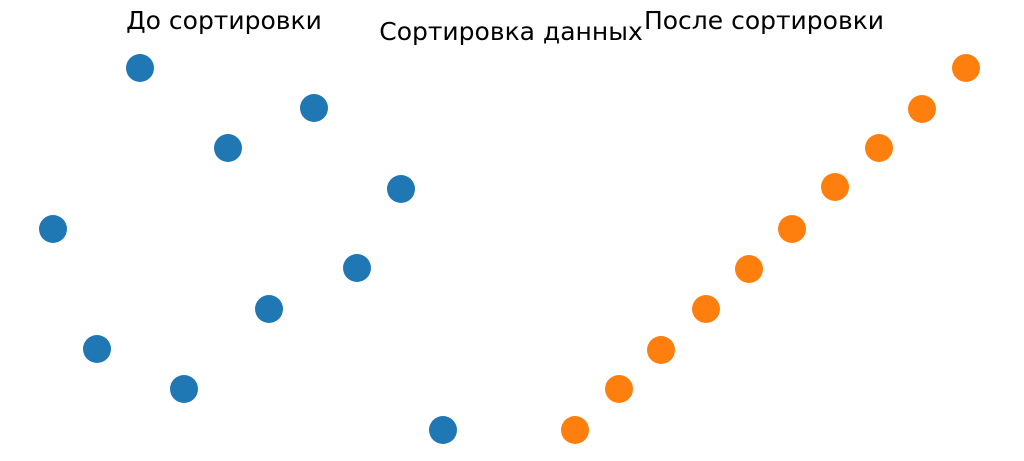 Image resolution: width=1024 pixels, height=461 pixels. I want to click on before-sorting-title: До сортировки, so click(224, 20).